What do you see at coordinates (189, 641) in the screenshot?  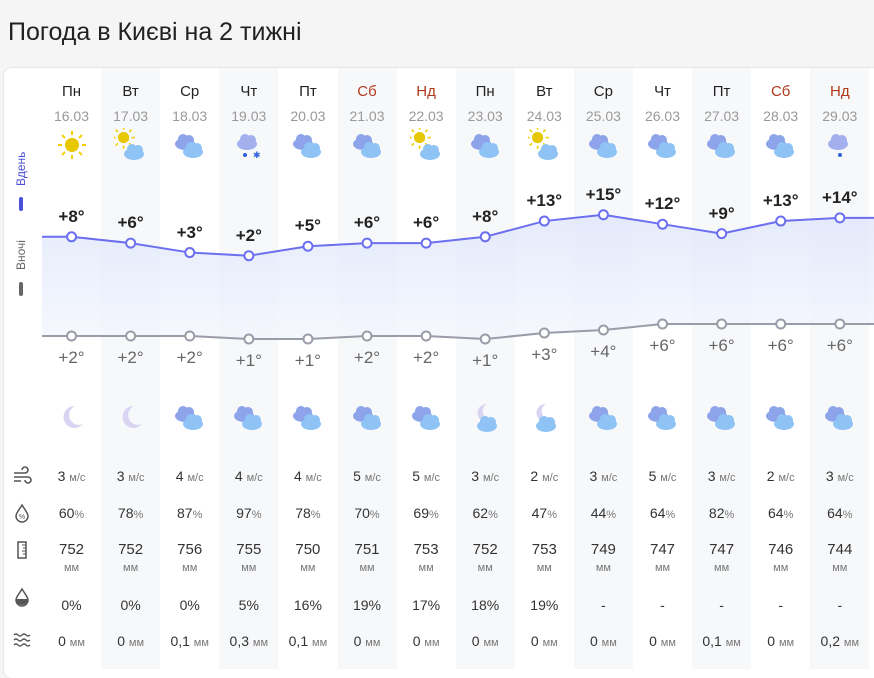 I see `precipitation-amount: 0,1 мм` at bounding box center [189, 641].